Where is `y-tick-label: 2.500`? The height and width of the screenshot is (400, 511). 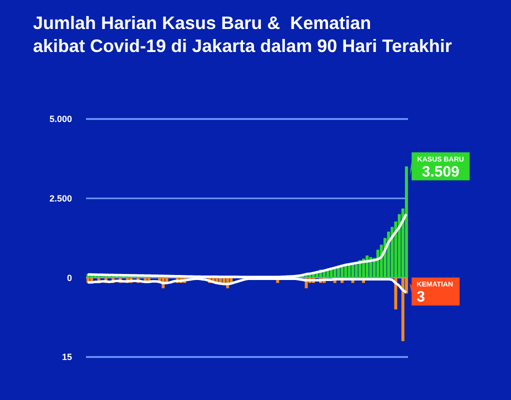 y-tick-label: 2.500 is located at coordinates (60, 199).